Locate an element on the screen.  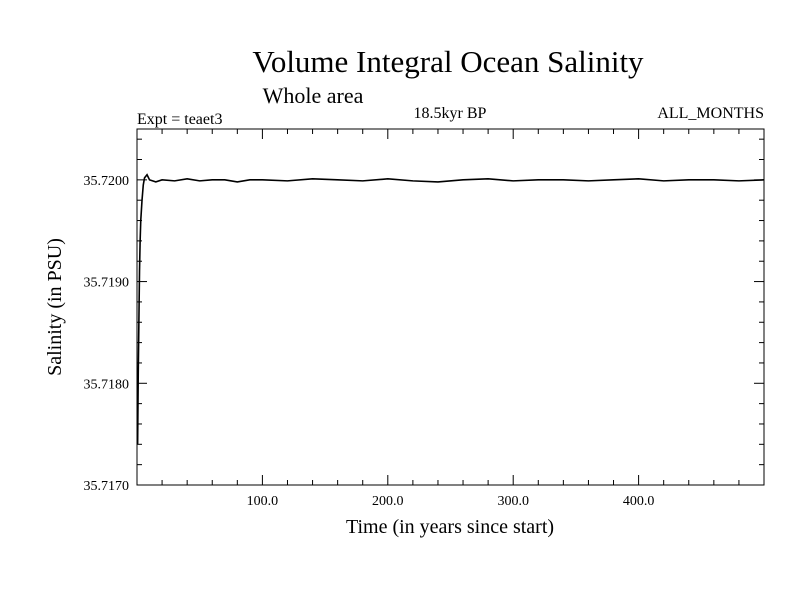
x-axis-label: Time (in years since start) is located at coordinates (450, 527).